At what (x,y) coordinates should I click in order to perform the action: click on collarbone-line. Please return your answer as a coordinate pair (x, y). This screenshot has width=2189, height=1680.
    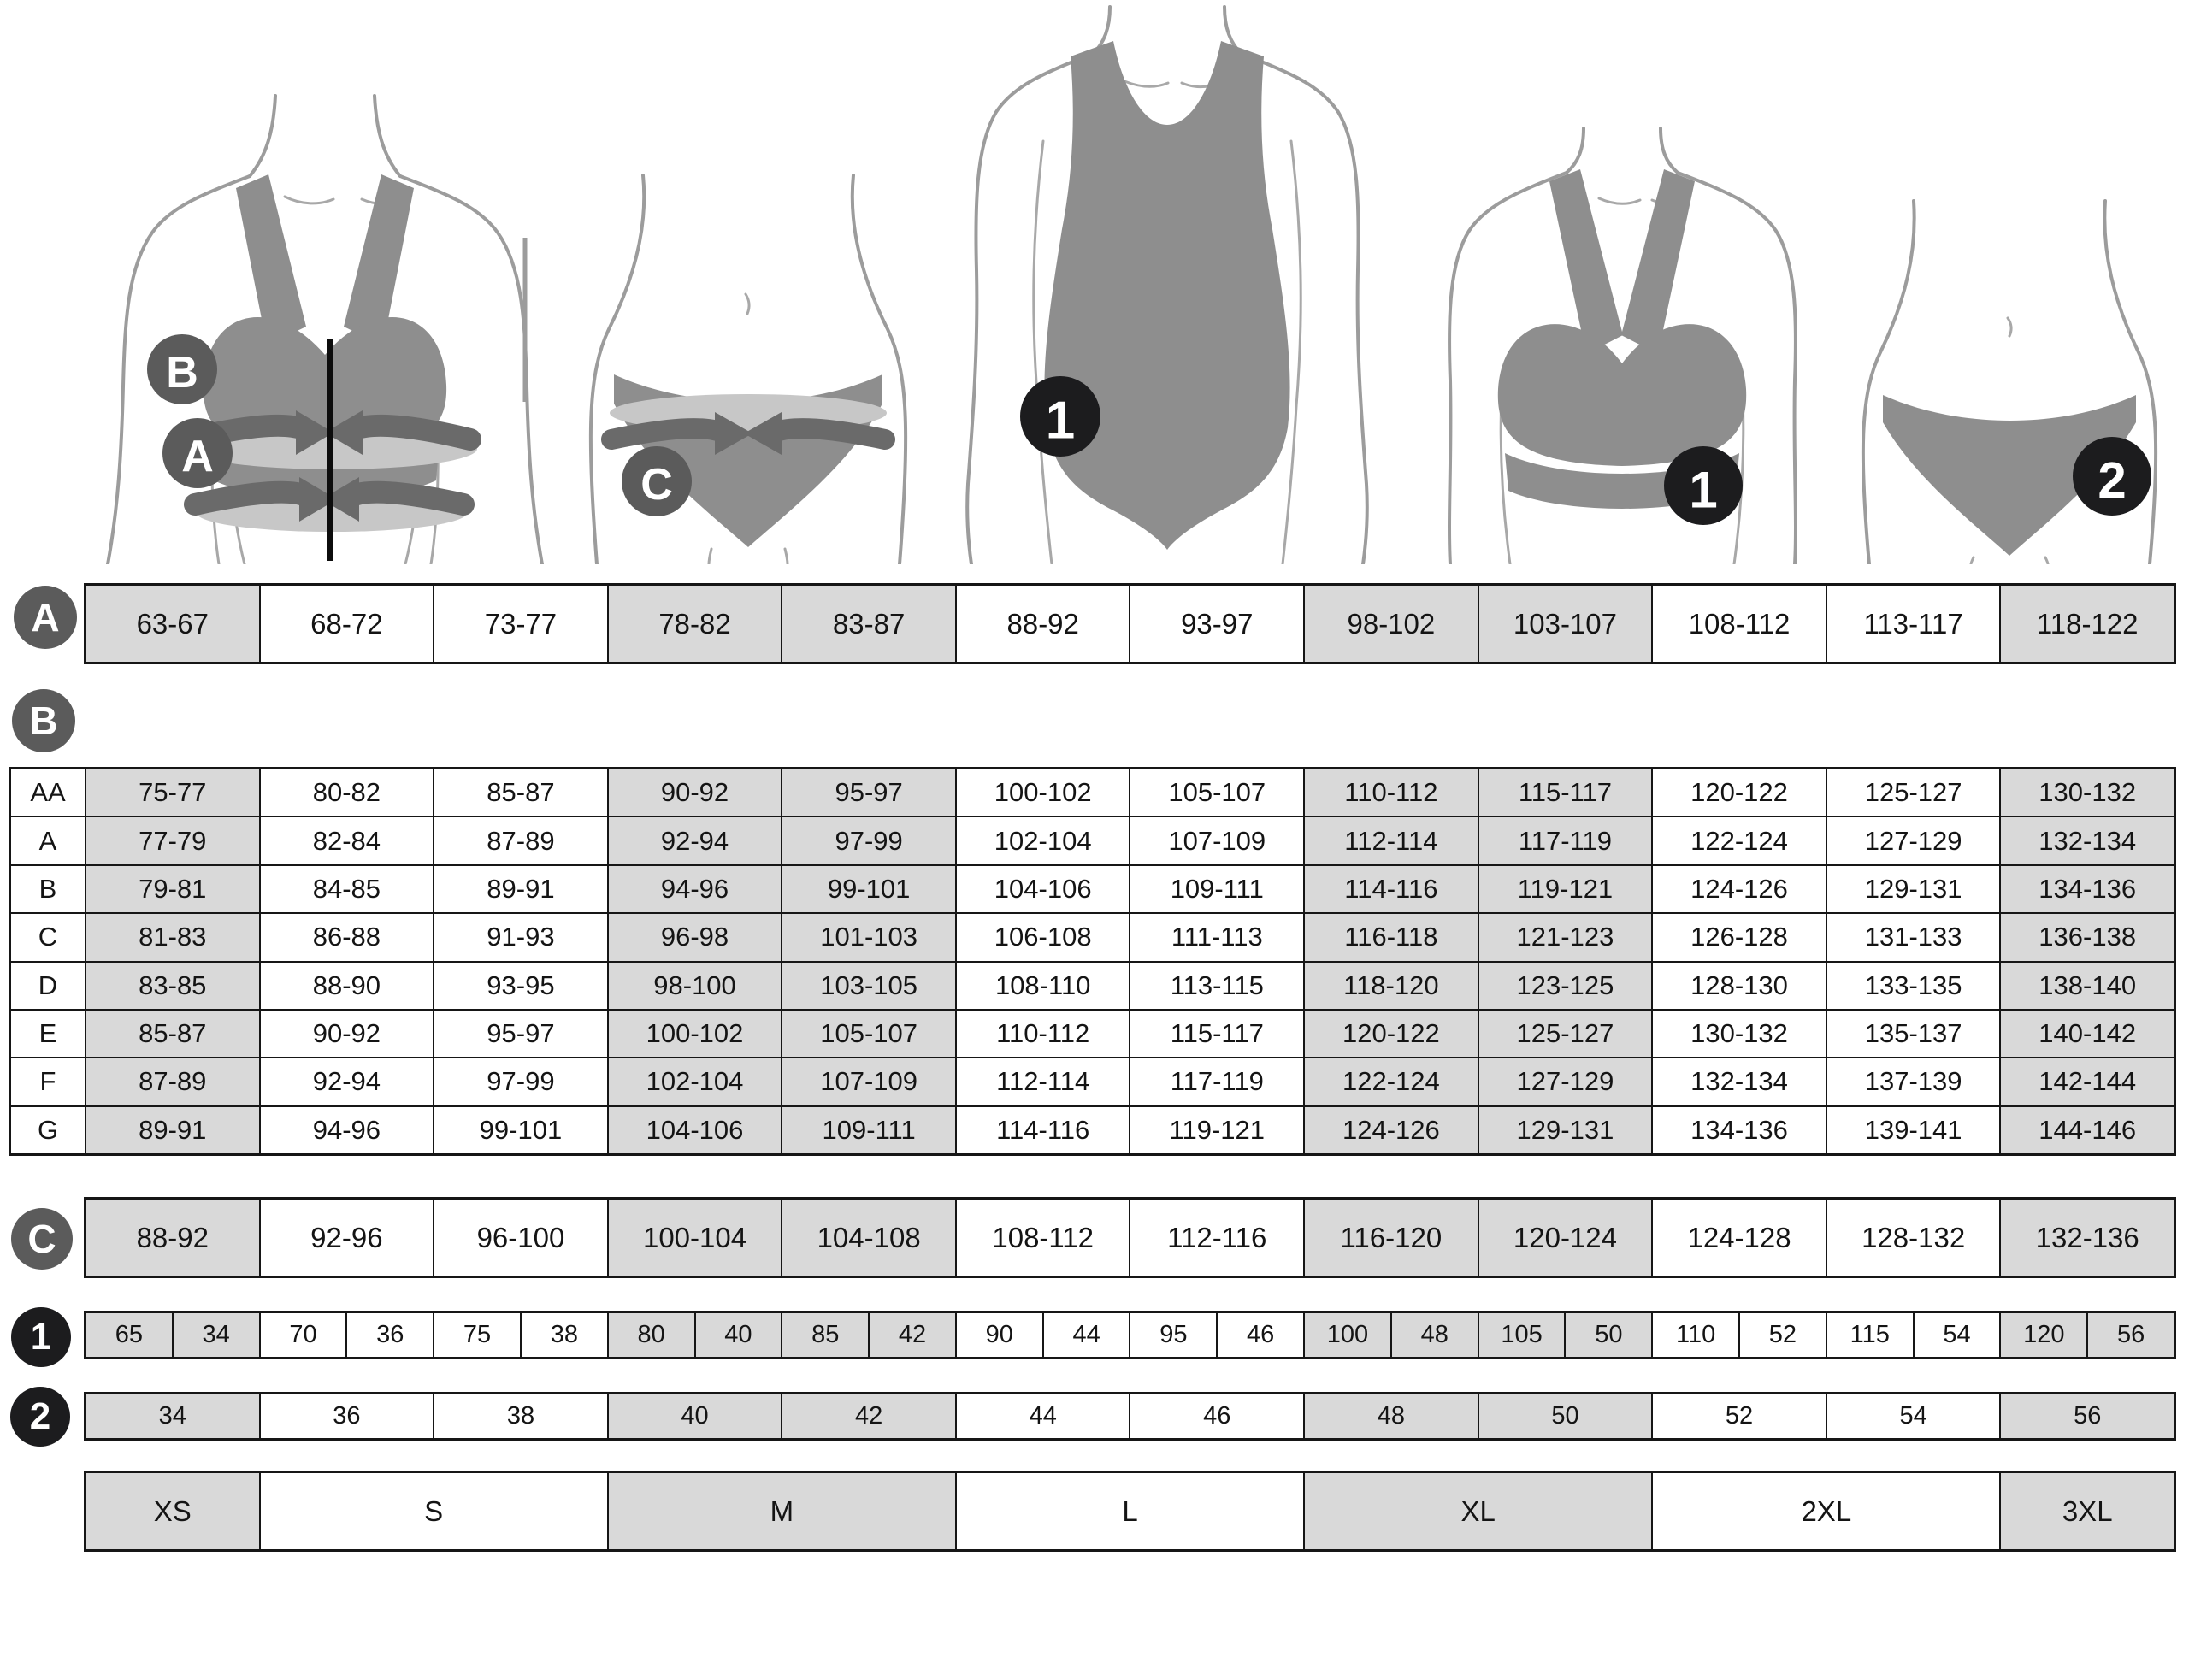
    Looking at the image, I should click on (1619, 201).